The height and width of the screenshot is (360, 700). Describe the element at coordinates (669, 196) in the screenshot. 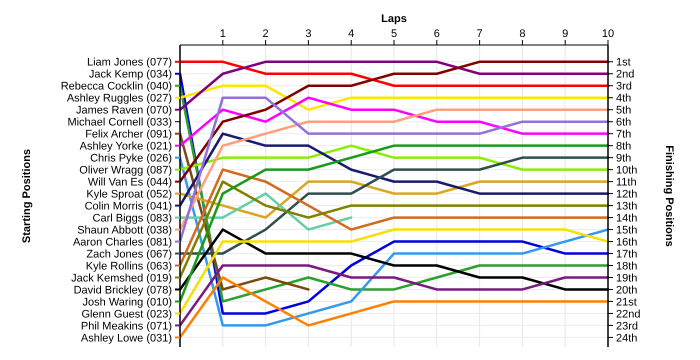

I see `y-axis-title: Finishing Positions` at that location.